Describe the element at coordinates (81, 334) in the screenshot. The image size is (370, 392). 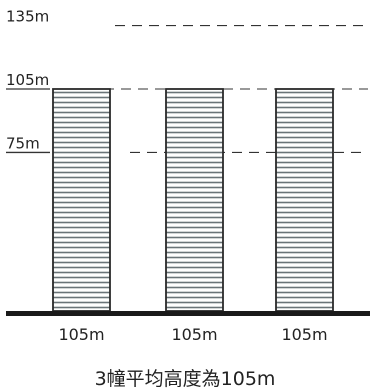
I see `building-label-1: 105m` at that location.